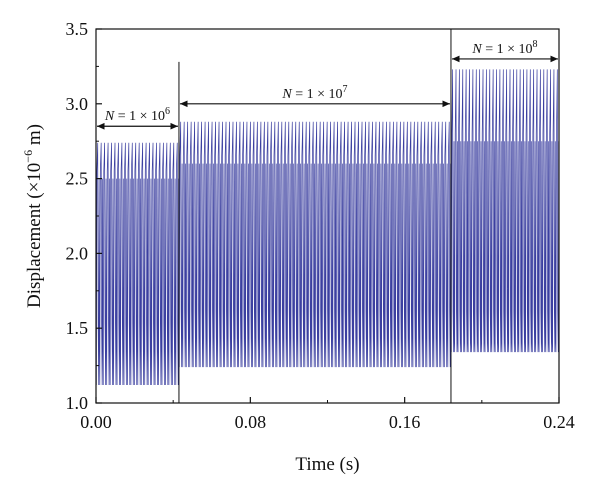 Image resolution: width=600 pixels, height=494 pixels. What do you see at coordinates (559, 422) in the screenshot?
I see `x-tick-label: 0.24` at bounding box center [559, 422].